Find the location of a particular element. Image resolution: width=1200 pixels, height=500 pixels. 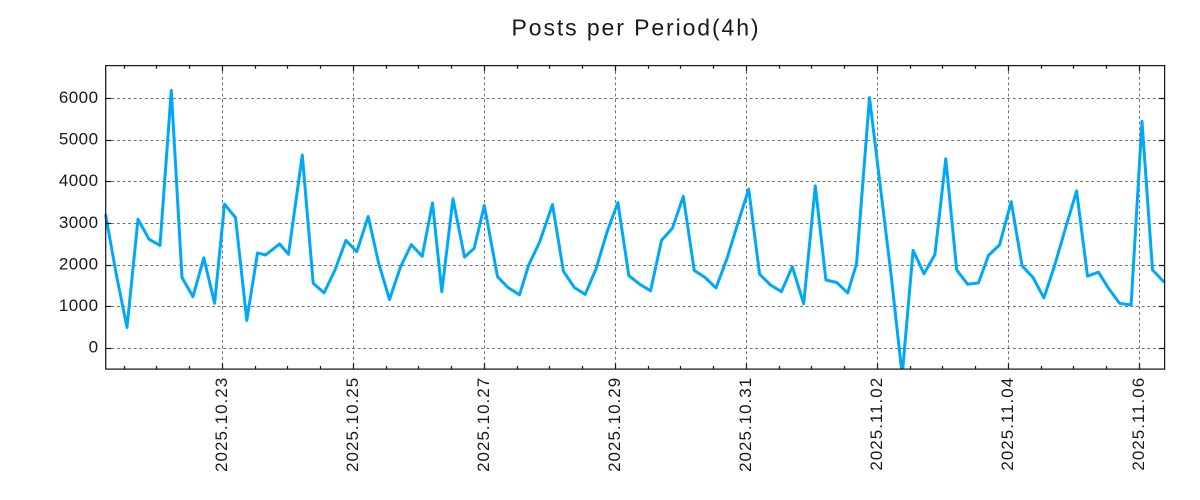

svg-text: 5000 is located at coordinates (79, 139).